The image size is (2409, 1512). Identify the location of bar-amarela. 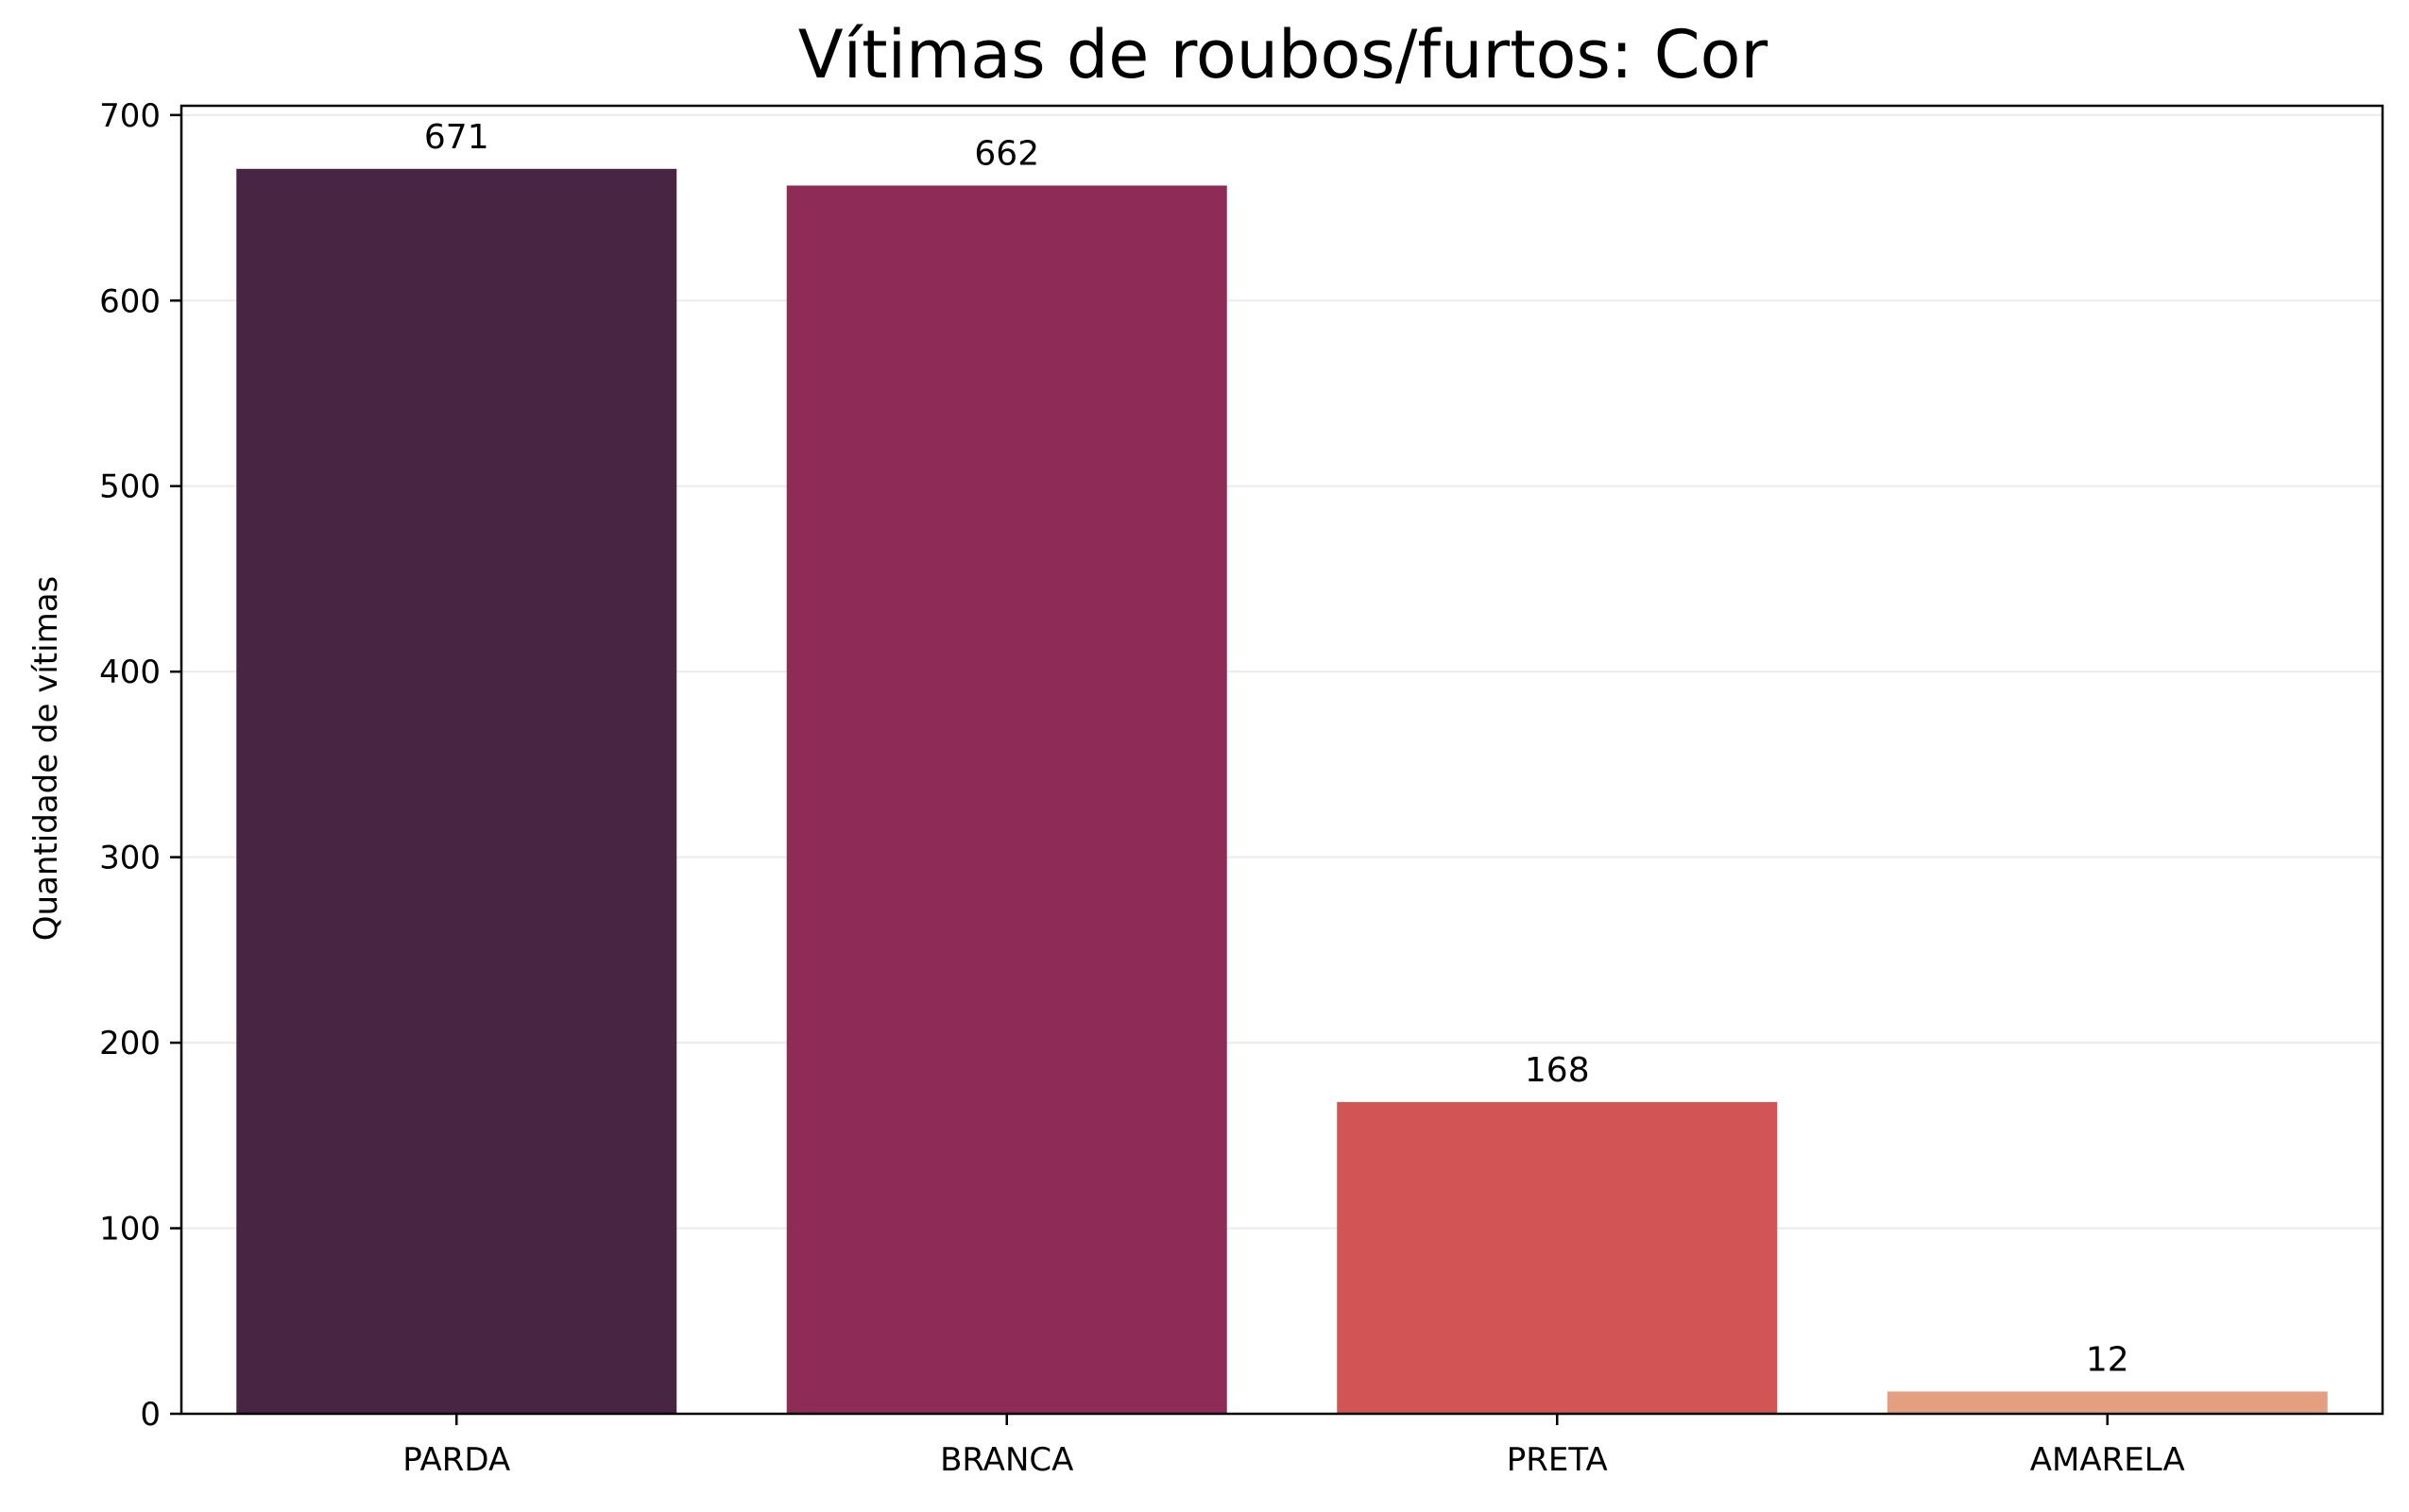
(2107, 1402).